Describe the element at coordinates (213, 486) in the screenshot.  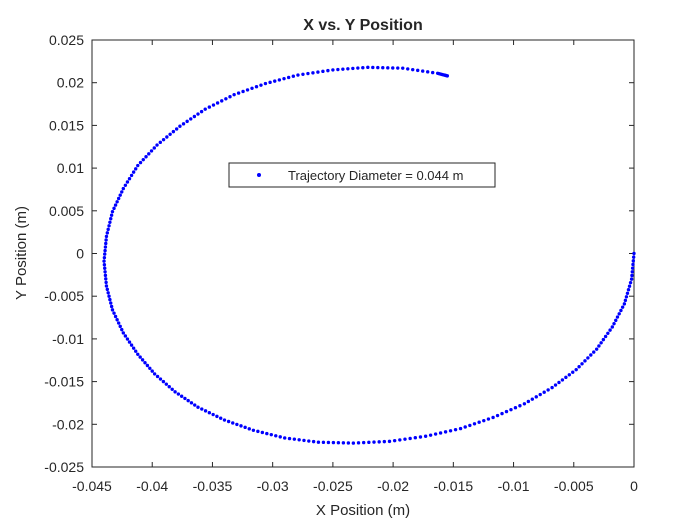
I see `x-tick-label: -0.035` at that location.